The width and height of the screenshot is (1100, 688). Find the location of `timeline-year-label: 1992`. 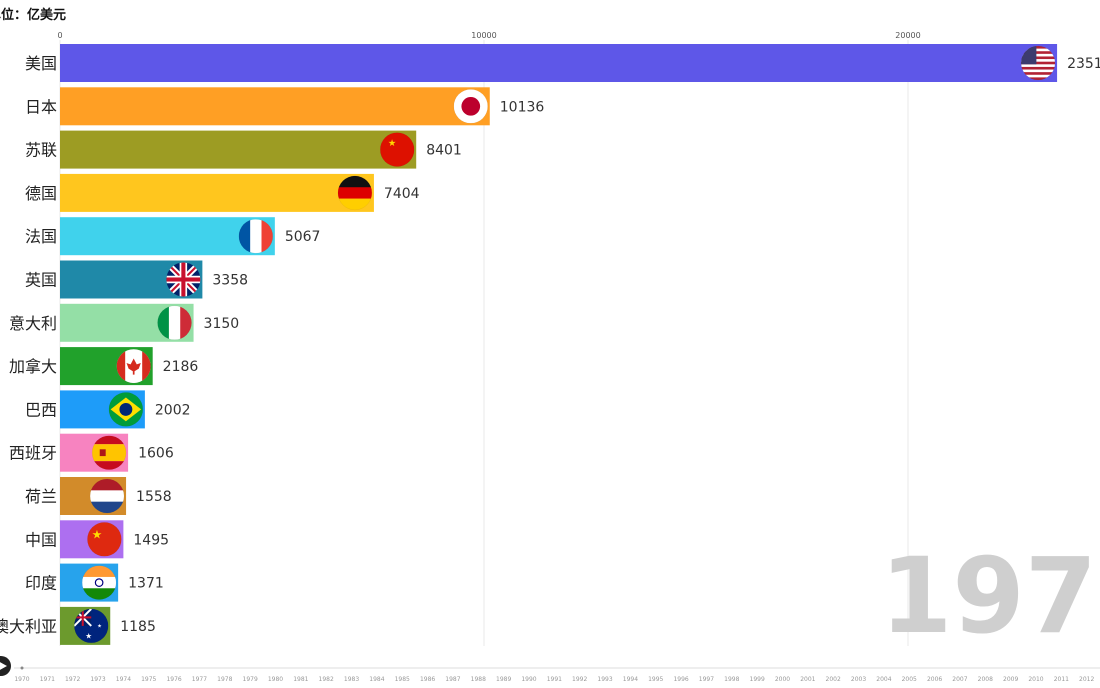

timeline-year-label: 1992 is located at coordinates (579, 679).